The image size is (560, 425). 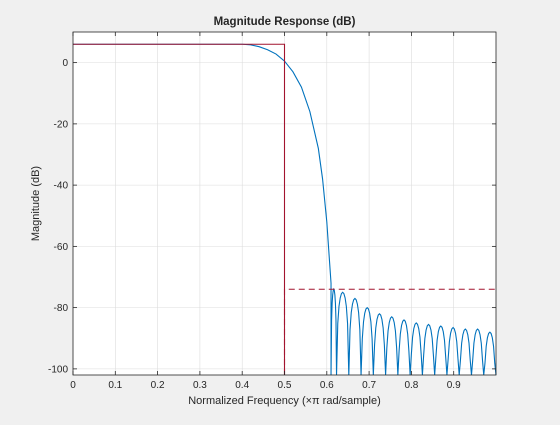 What do you see at coordinates (61, 124) in the screenshot?
I see `y-tick-label: -20` at bounding box center [61, 124].